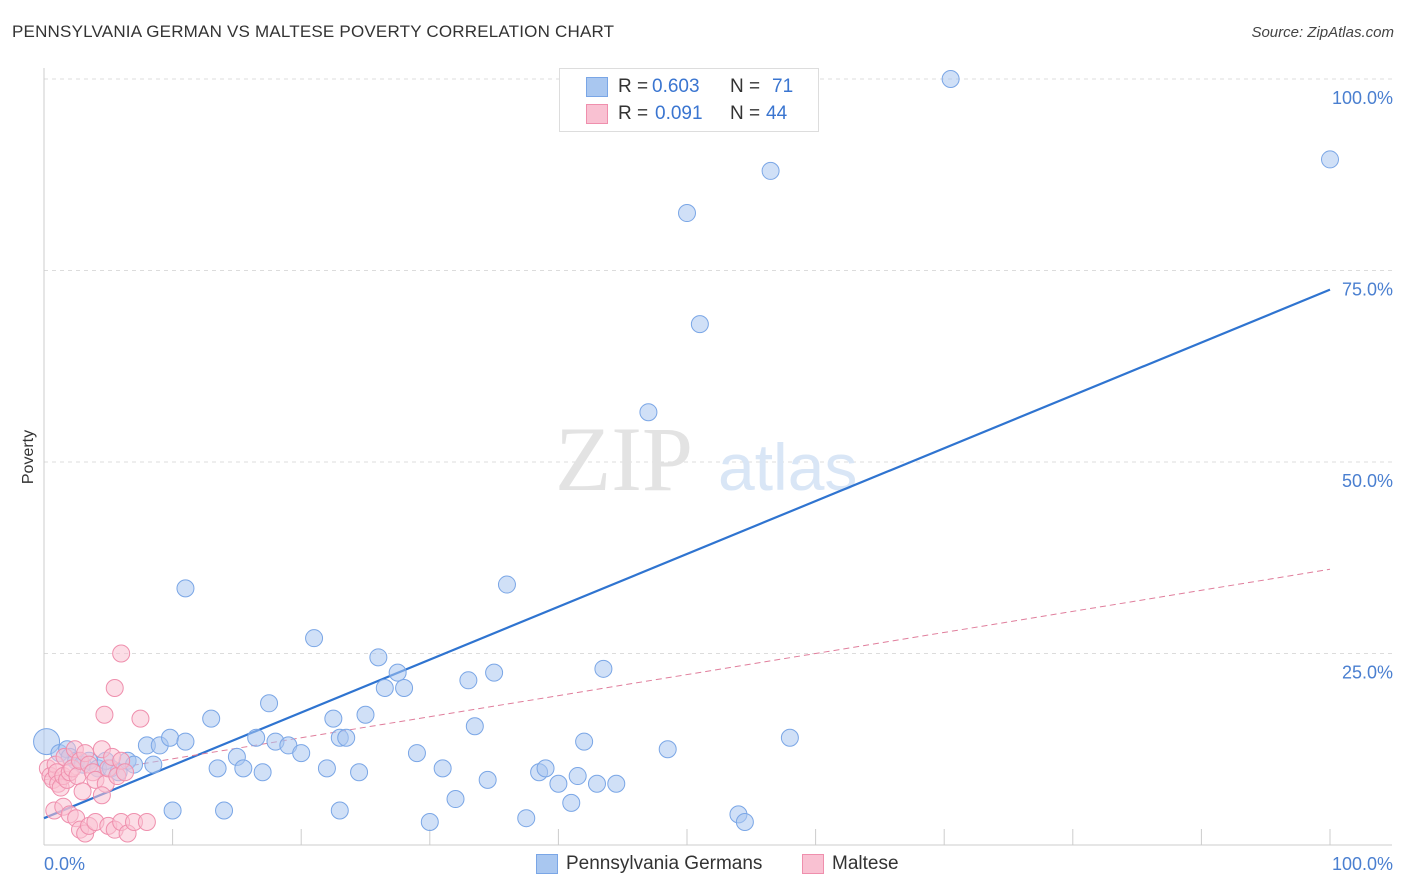  I want to click on legend-swatch-maltese, so click(597, 114).